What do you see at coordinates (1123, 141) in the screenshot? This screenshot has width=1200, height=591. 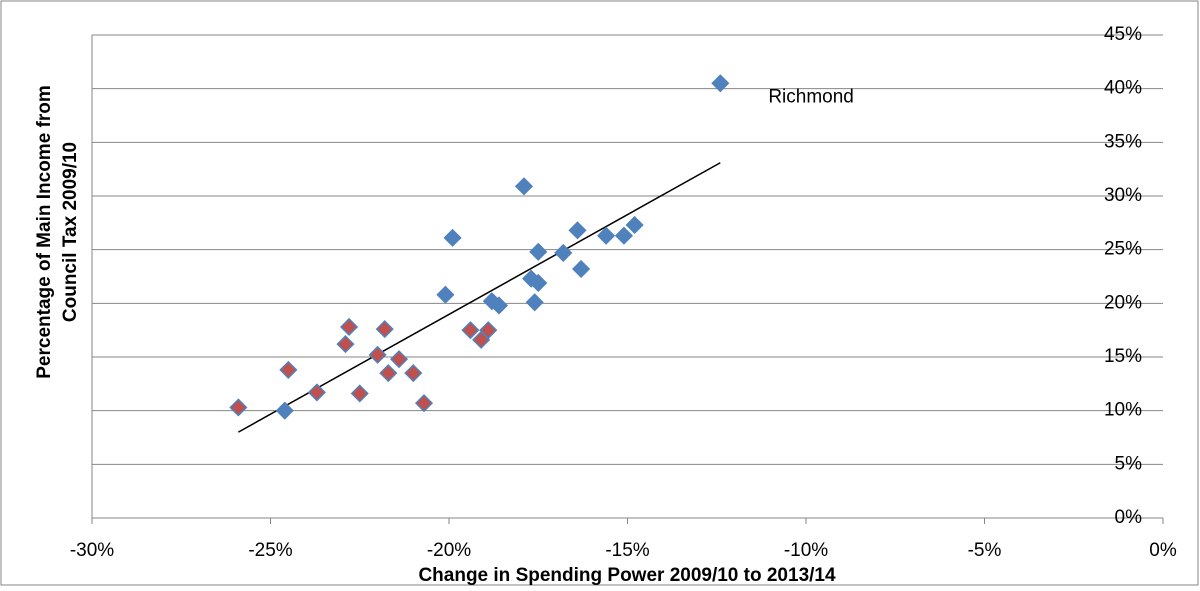 I see `y-tick-label: 35%` at bounding box center [1123, 141].